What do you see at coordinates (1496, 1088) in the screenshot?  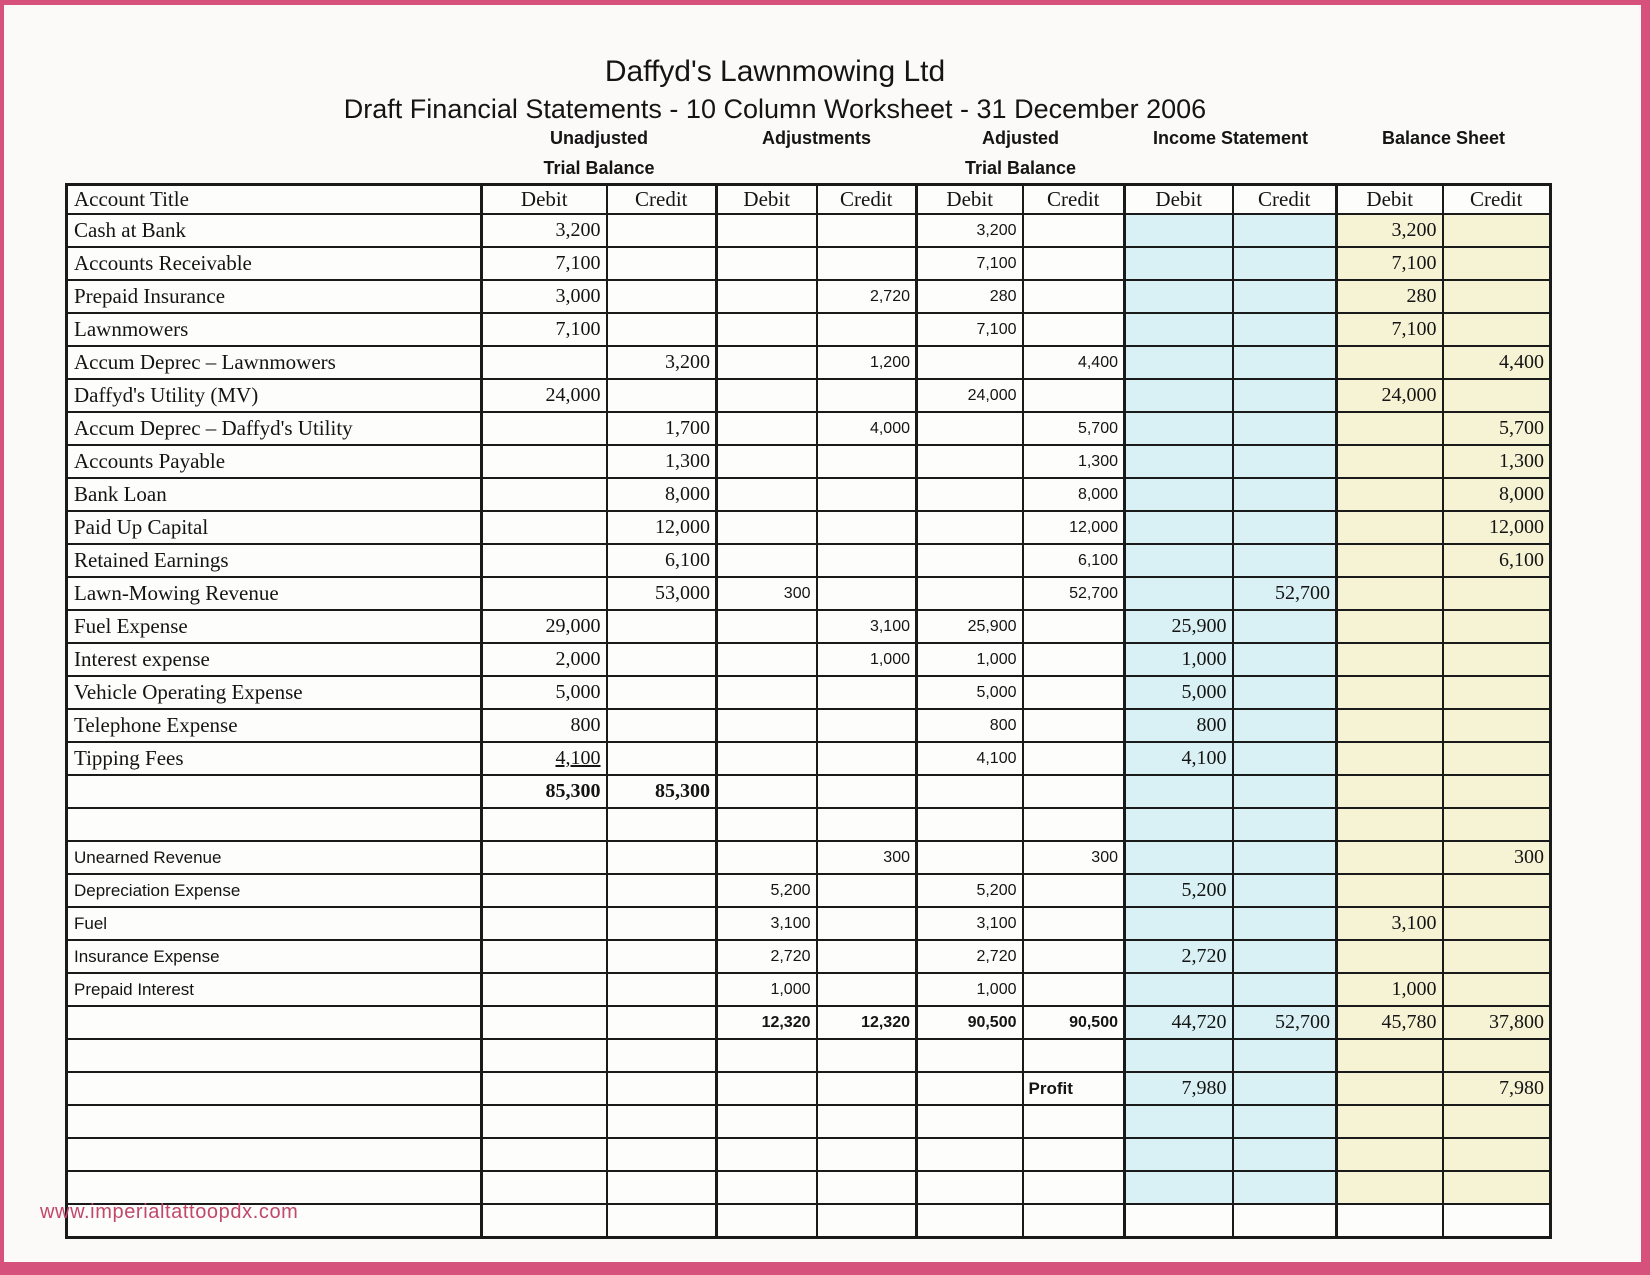 I see `amount-cell: 7,980` at bounding box center [1496, 1088].